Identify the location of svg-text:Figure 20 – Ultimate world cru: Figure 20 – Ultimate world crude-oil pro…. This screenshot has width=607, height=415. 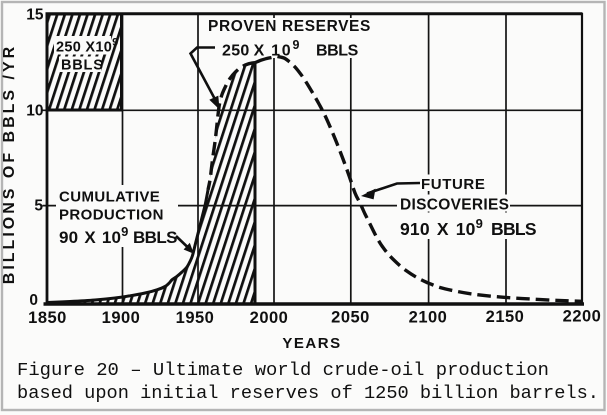
(283, 370).